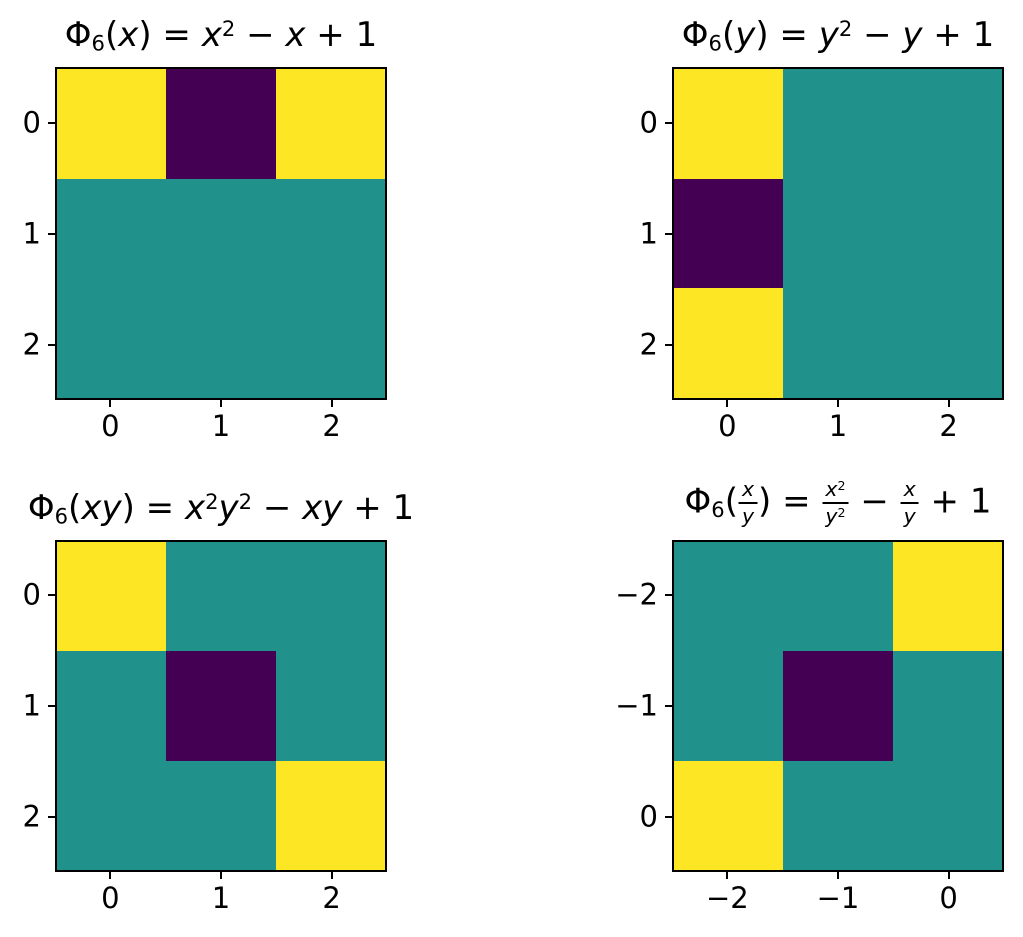 The height and width of the screenshot is (937, 1023). I want to click on x-tick-label: −2, so click(727, 898).